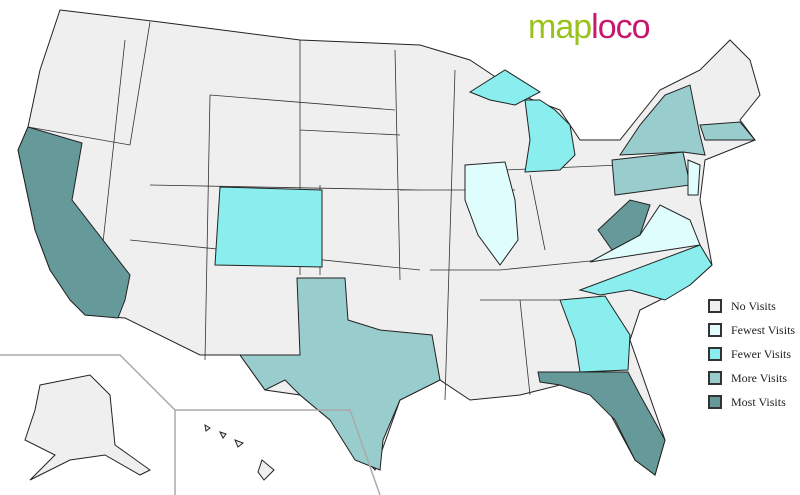 This screenshot has height=495, width=800. Describe the element at coordinates (728, 131) in the screenshot. I see `state-massachusetts` at that location.